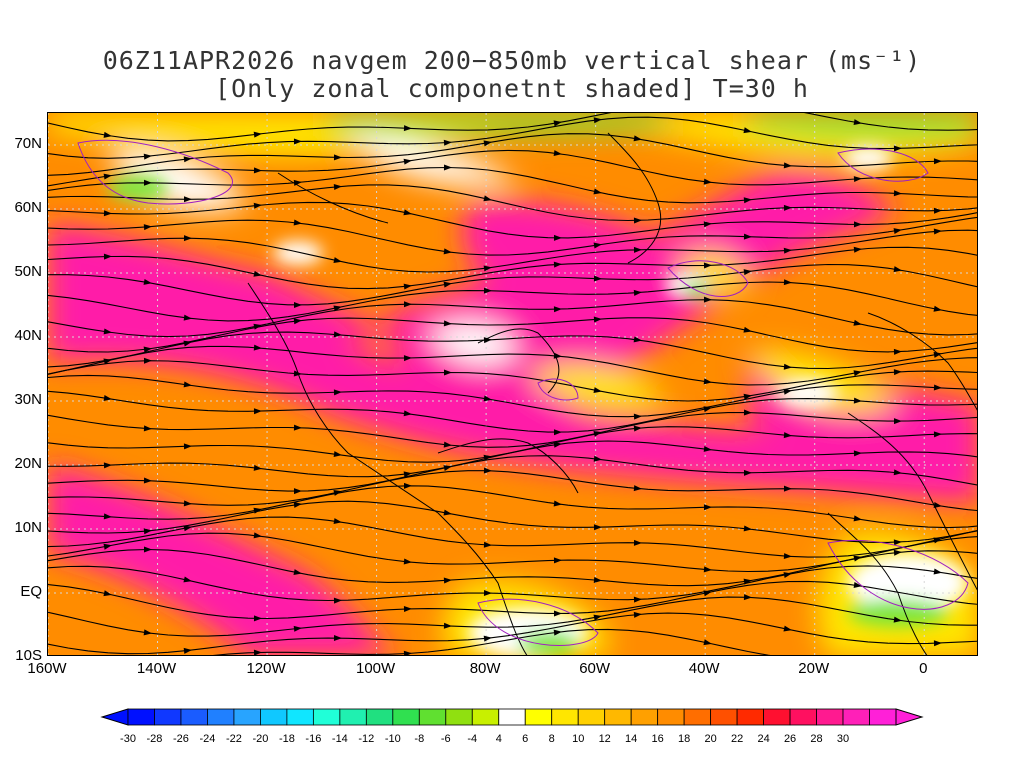 This screenshot has width=1024, height=768. What do you see at coordinates (710, 739) in the screenshot?
I see `colorbar-label: 20` at bounding box center [710, 739].